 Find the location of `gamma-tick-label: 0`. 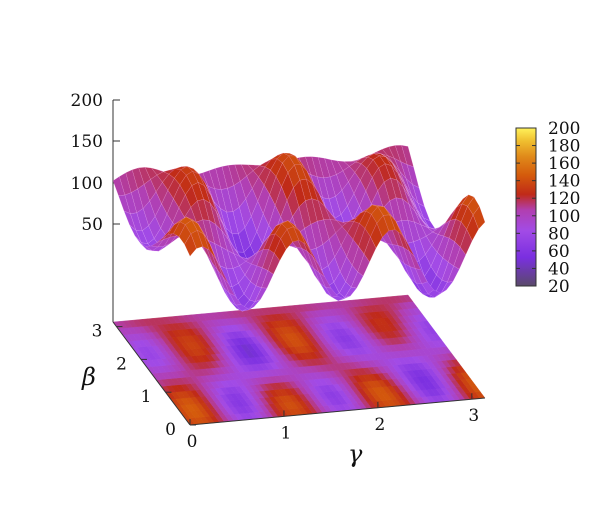

gamma-tick-label: 0 is located at coordinates (192, 442).